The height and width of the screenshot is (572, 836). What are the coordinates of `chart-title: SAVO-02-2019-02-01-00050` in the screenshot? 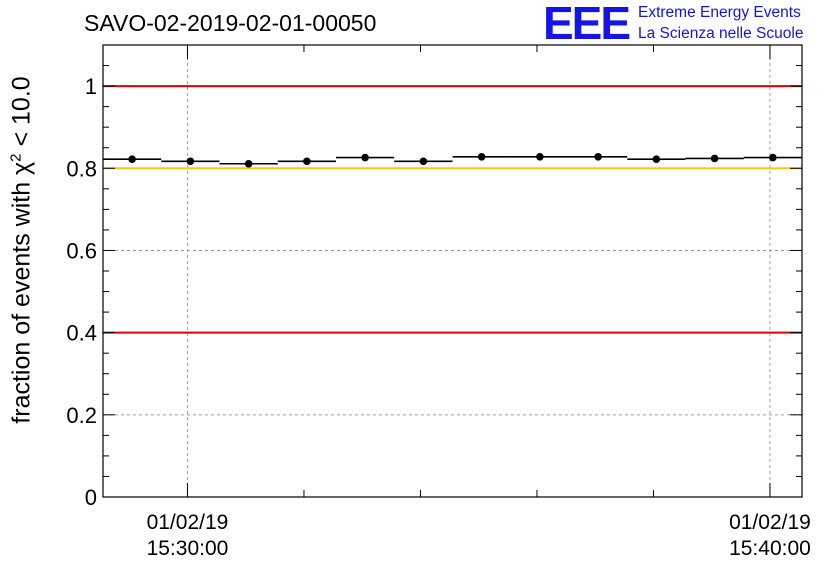 It's located at (230, 23).